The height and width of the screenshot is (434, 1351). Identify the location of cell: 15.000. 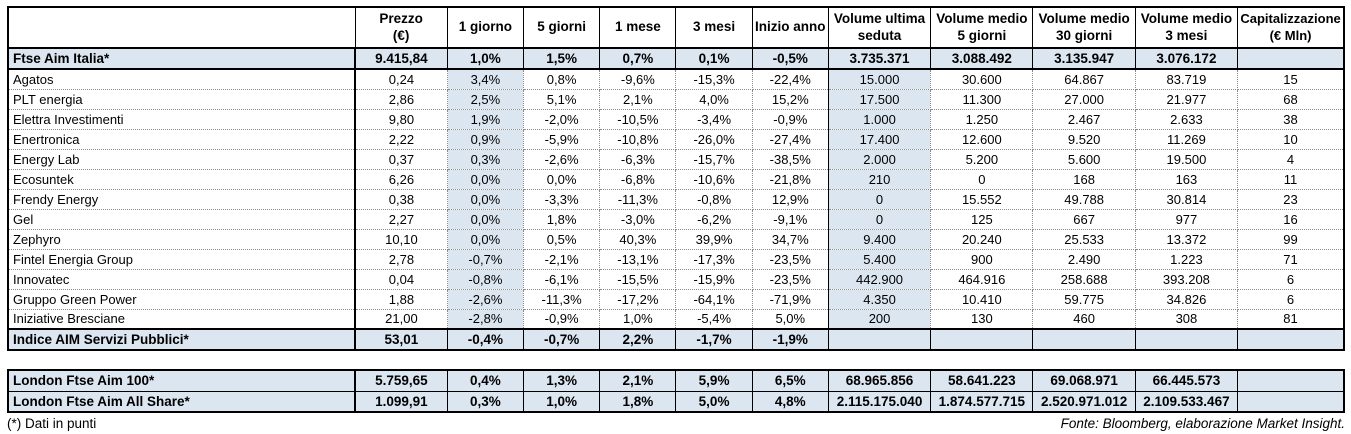
(880, 79).